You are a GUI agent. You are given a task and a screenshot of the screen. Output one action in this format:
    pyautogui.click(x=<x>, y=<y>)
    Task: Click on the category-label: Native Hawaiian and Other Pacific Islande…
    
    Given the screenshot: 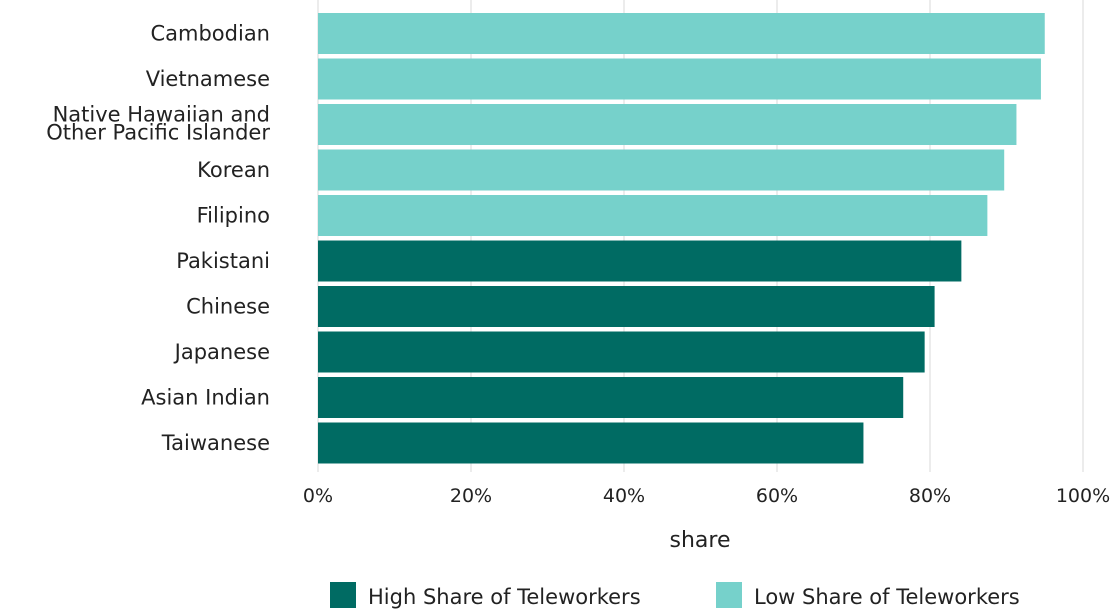 What is the action you would take?
    pyautogui.click(x=158, y=124)
    